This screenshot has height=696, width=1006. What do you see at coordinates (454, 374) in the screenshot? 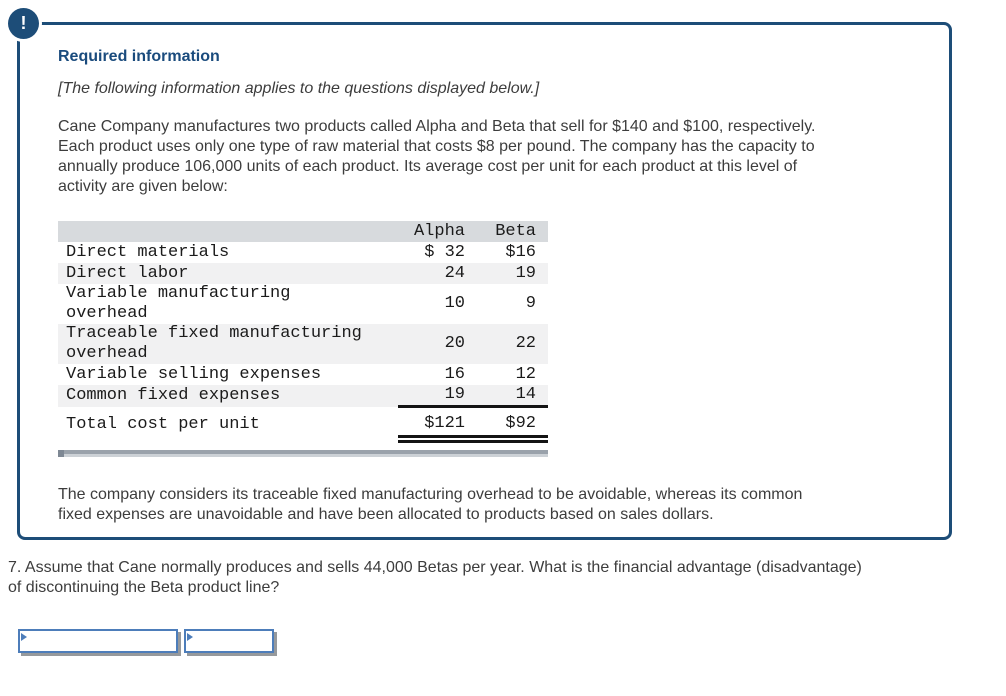
I see `row-value: 16` at bounding box center [454, 374].